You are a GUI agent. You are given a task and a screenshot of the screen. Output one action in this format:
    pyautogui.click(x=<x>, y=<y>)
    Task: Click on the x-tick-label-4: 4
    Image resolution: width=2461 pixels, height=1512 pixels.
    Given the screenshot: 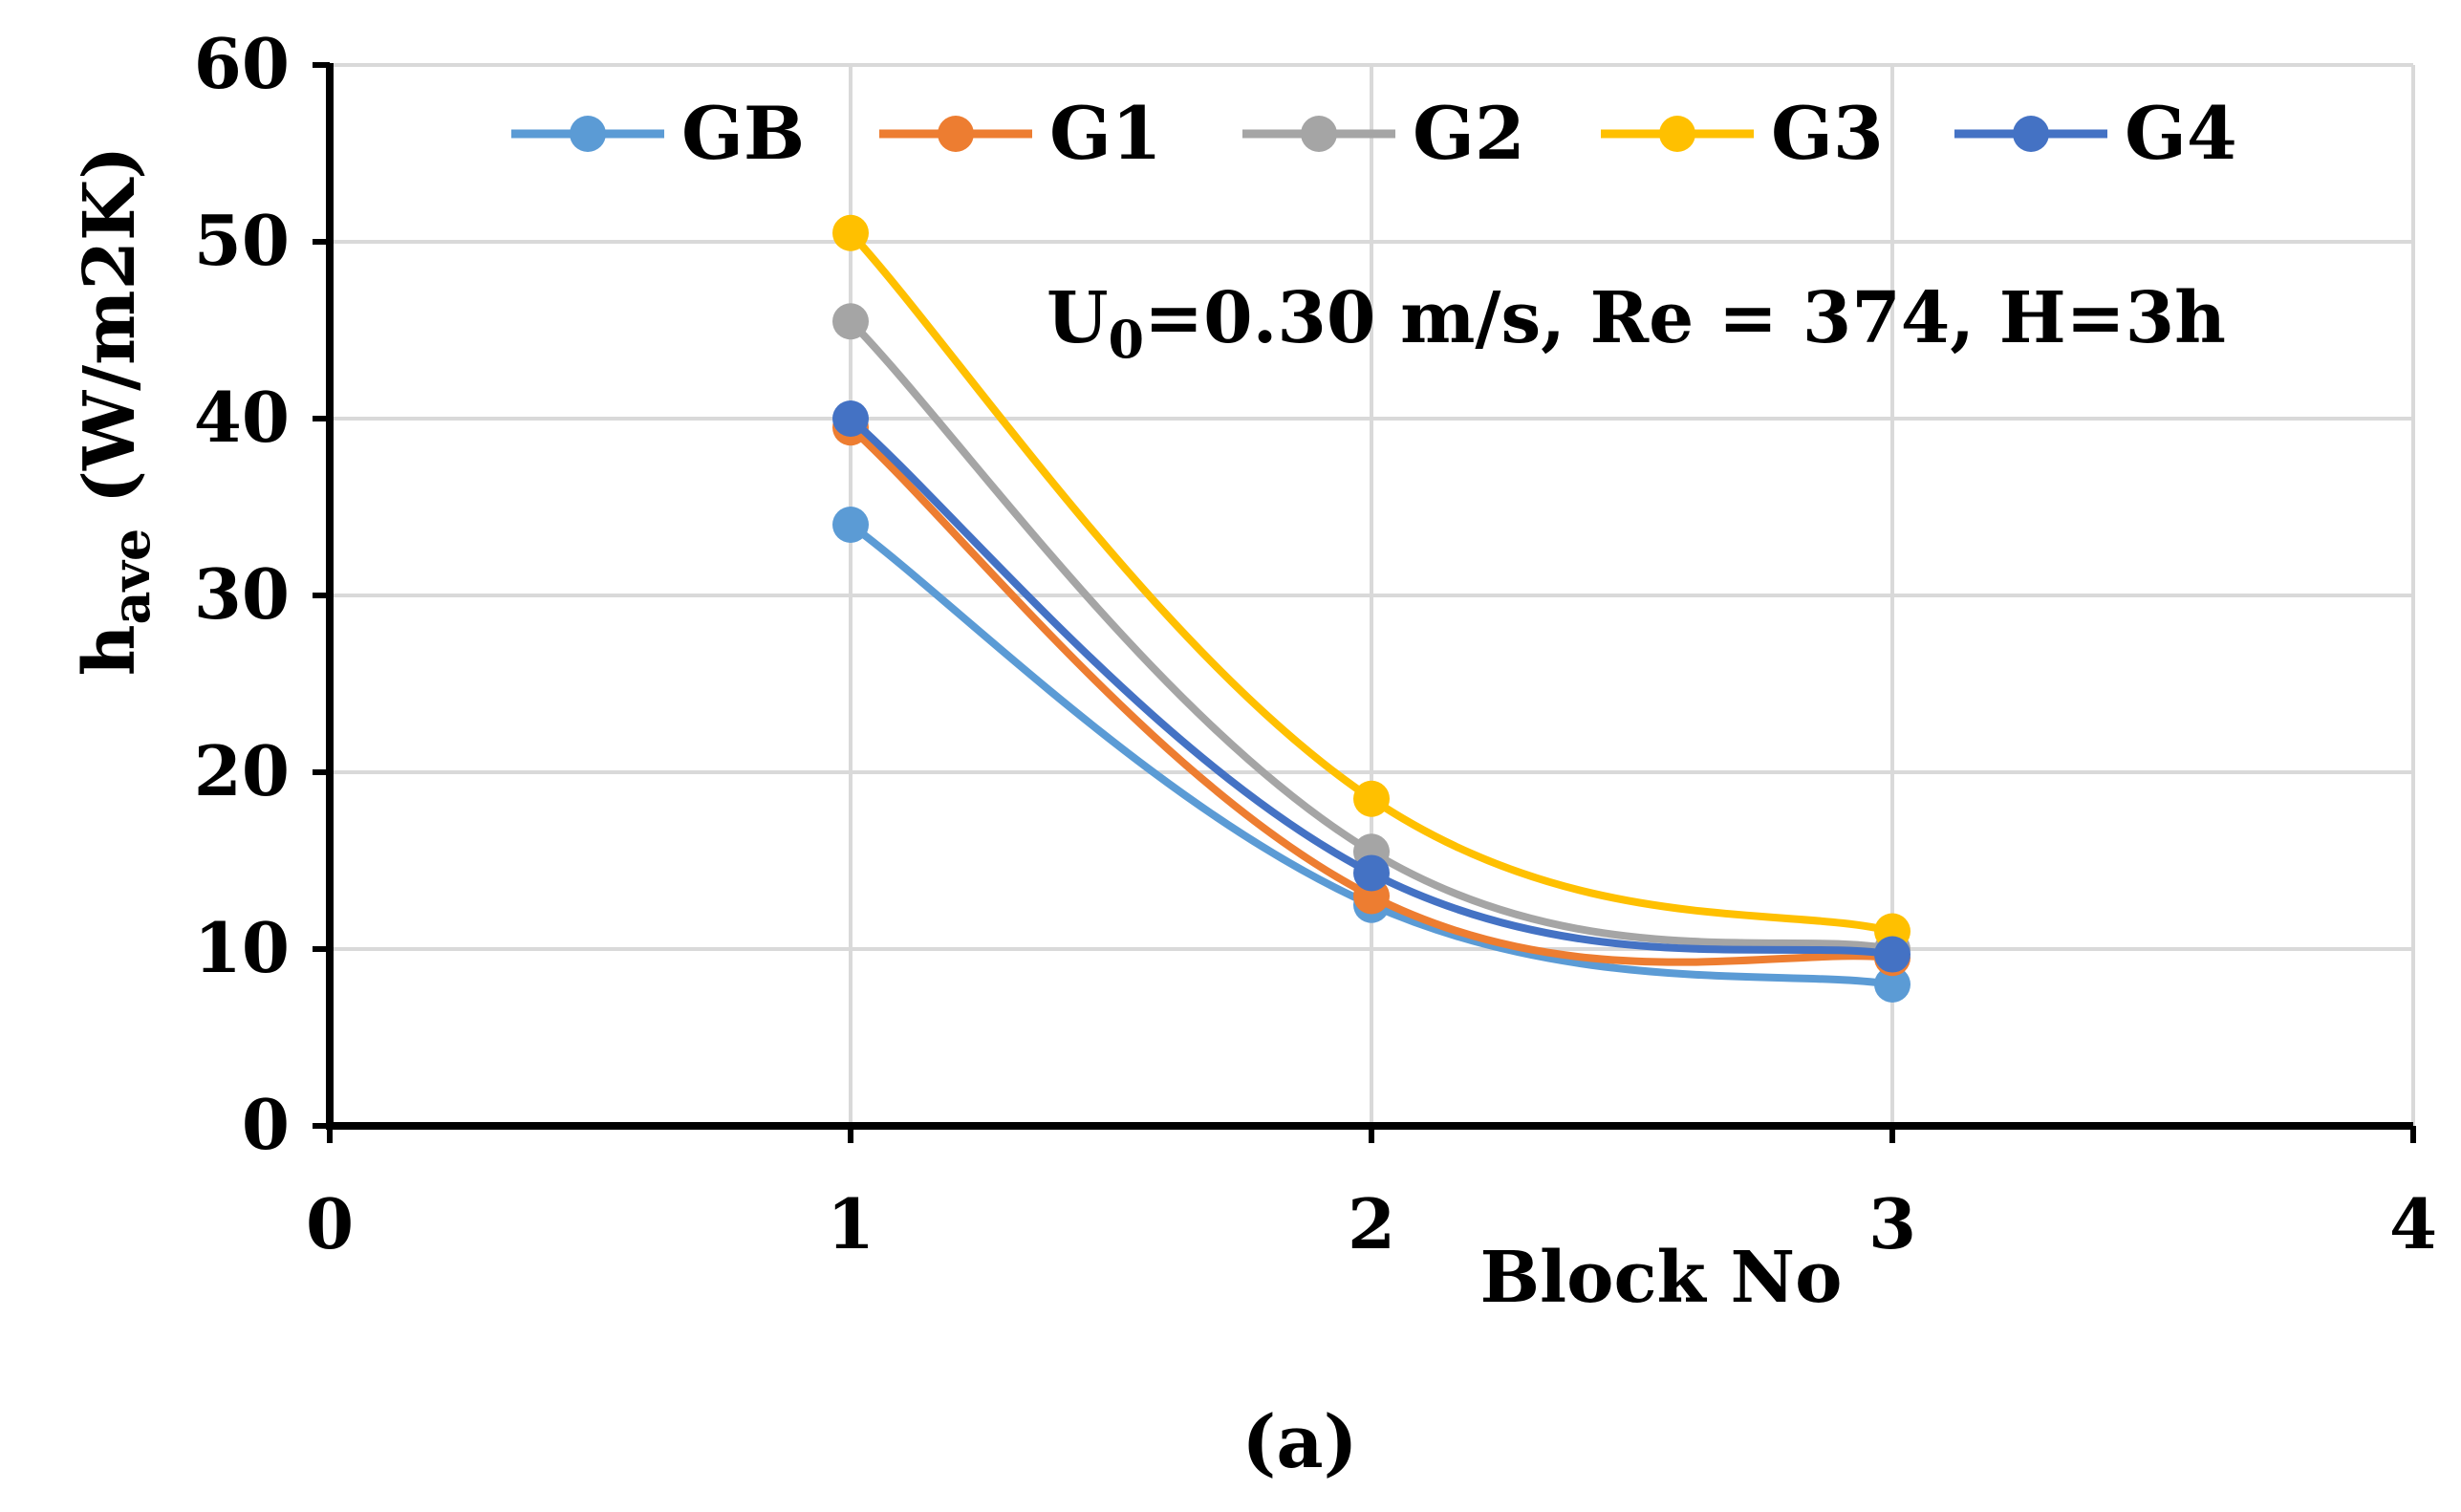 What is the action you would take?
    pyautogui.click(x=2413, y=1223)
    